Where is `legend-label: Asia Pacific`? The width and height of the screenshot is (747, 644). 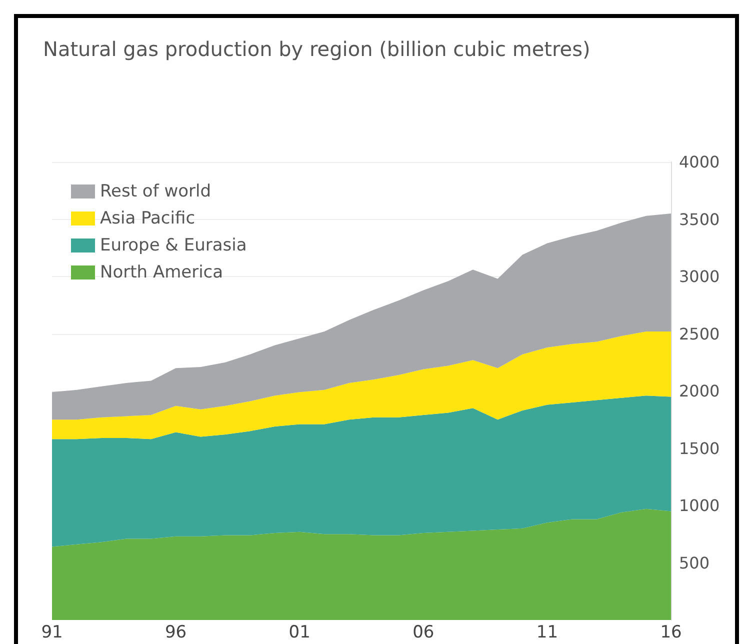
legend-label: Asia Pacific is located at coordinates (148, 218).